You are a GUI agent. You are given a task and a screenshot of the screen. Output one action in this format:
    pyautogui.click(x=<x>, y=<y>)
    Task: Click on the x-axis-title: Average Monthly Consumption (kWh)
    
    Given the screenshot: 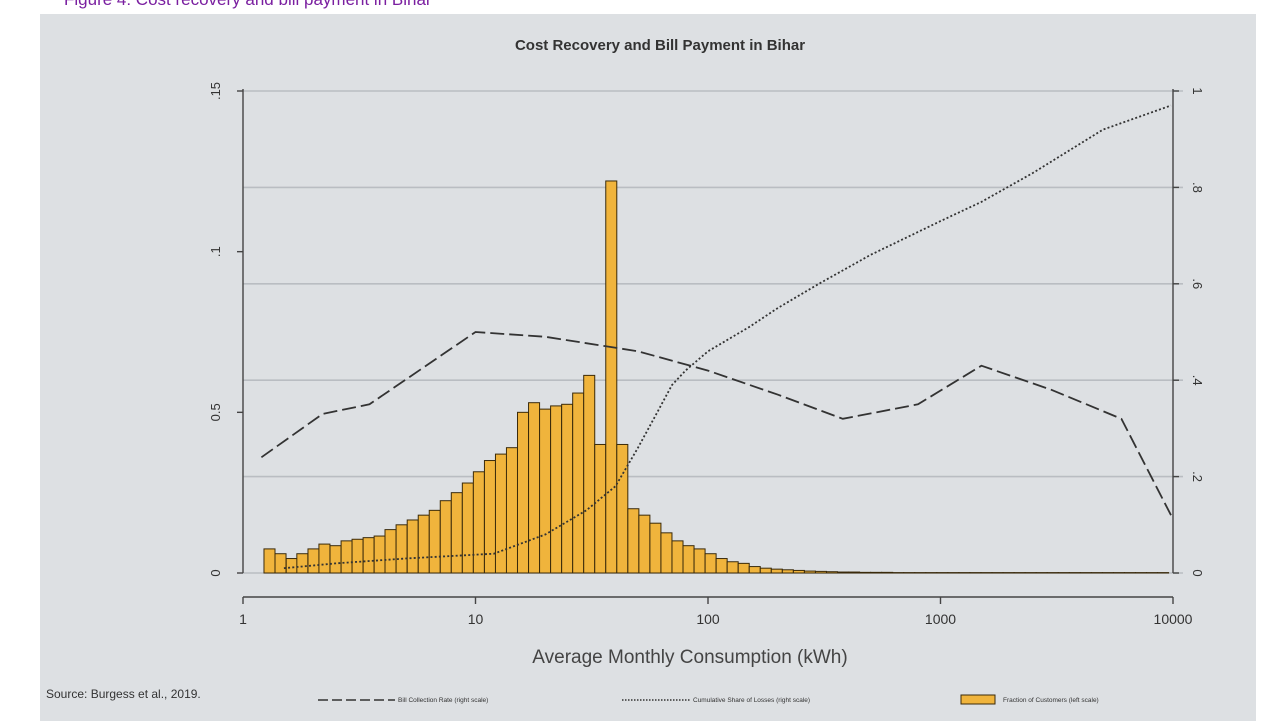 What is the action you would take?
    pyautogui.click(x=689, y=657)
    